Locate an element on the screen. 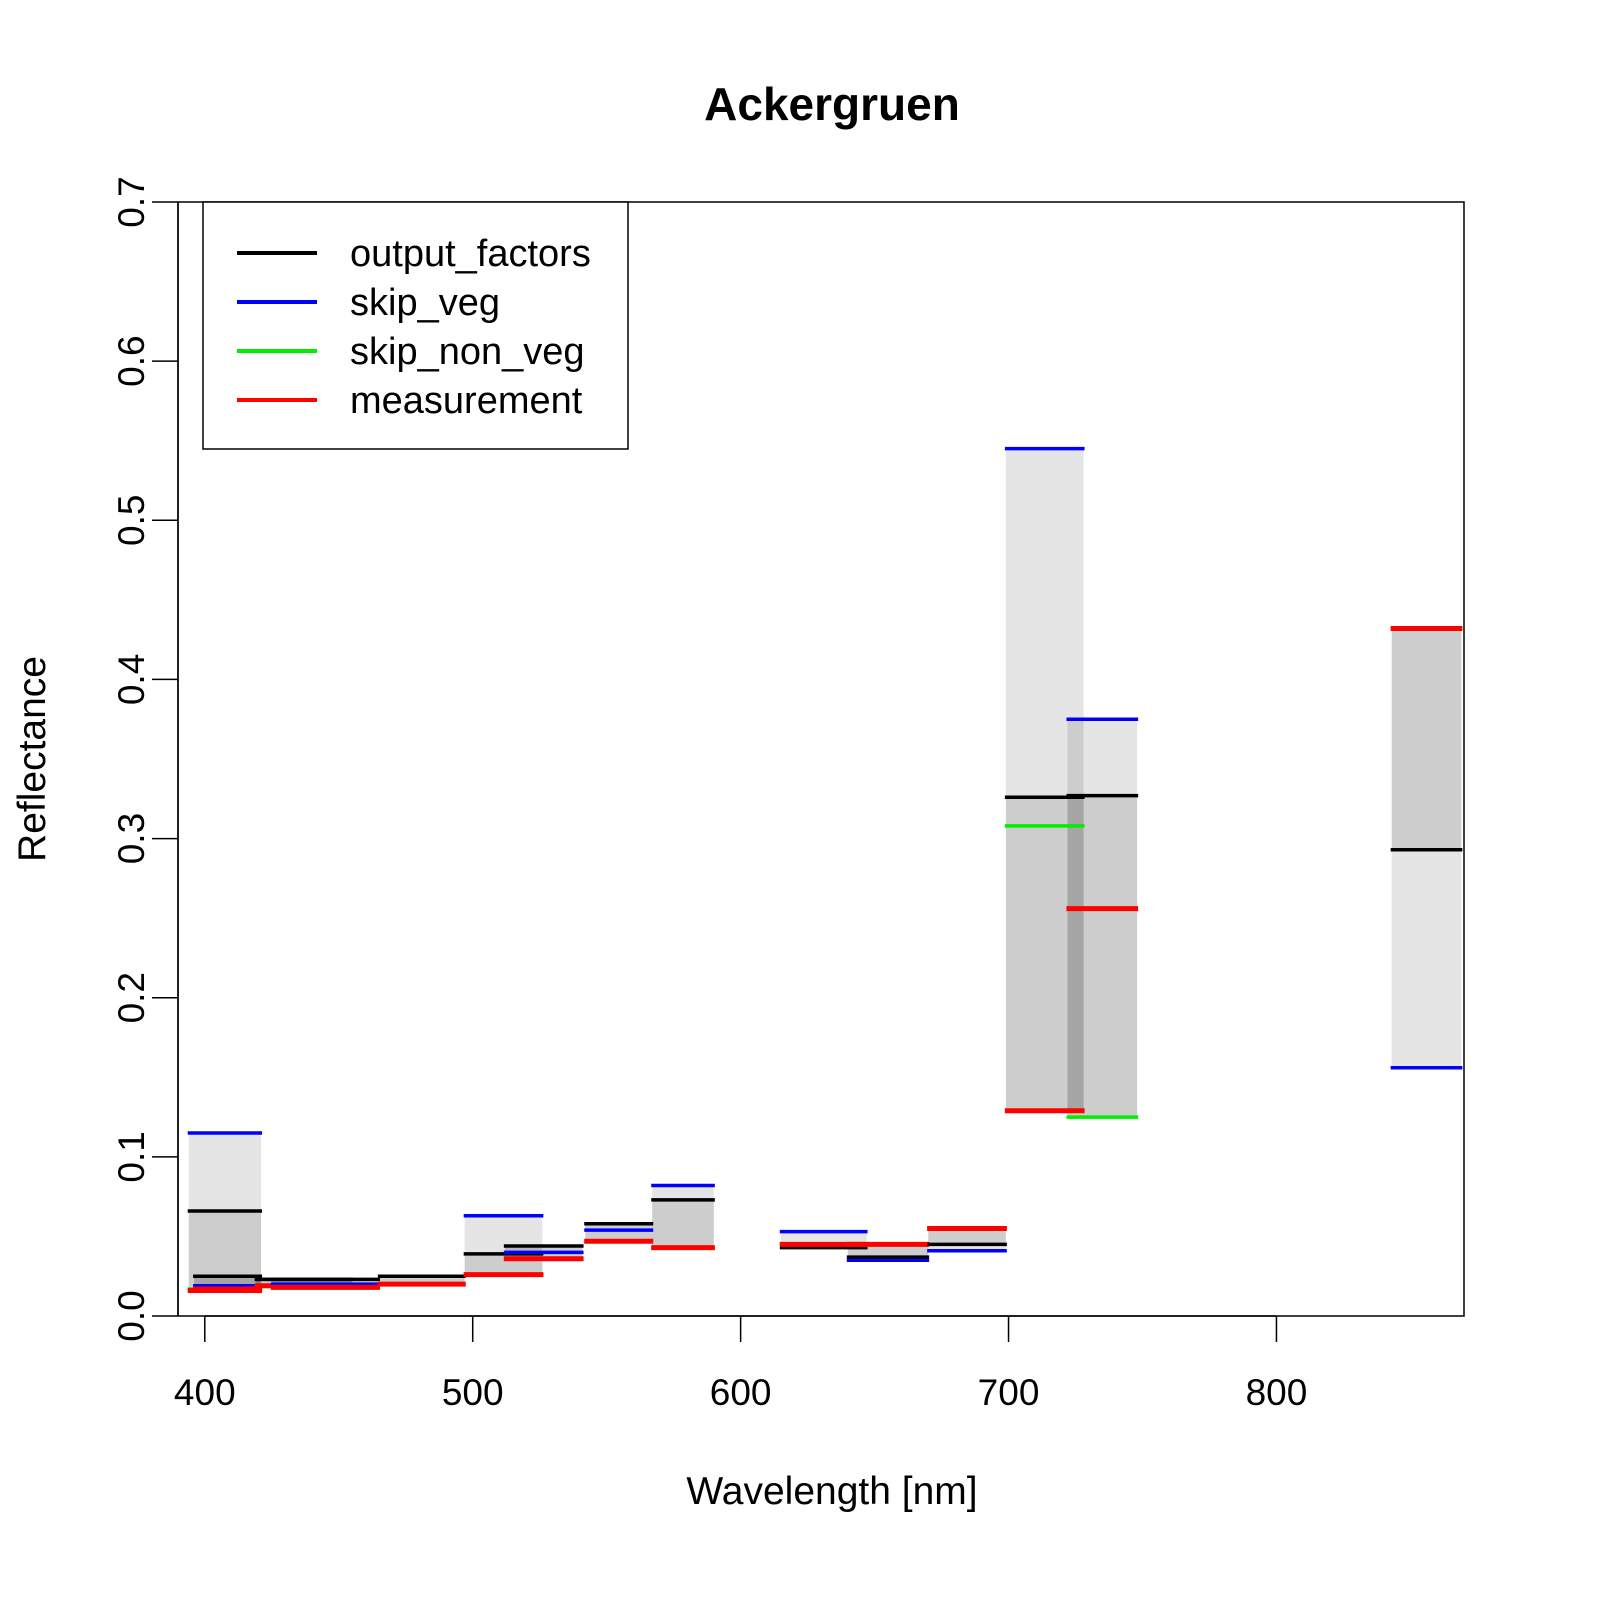 This screenshot has width=1600, height=1600. y-tick-label: 0.6 is located at coordinates (131, 360).